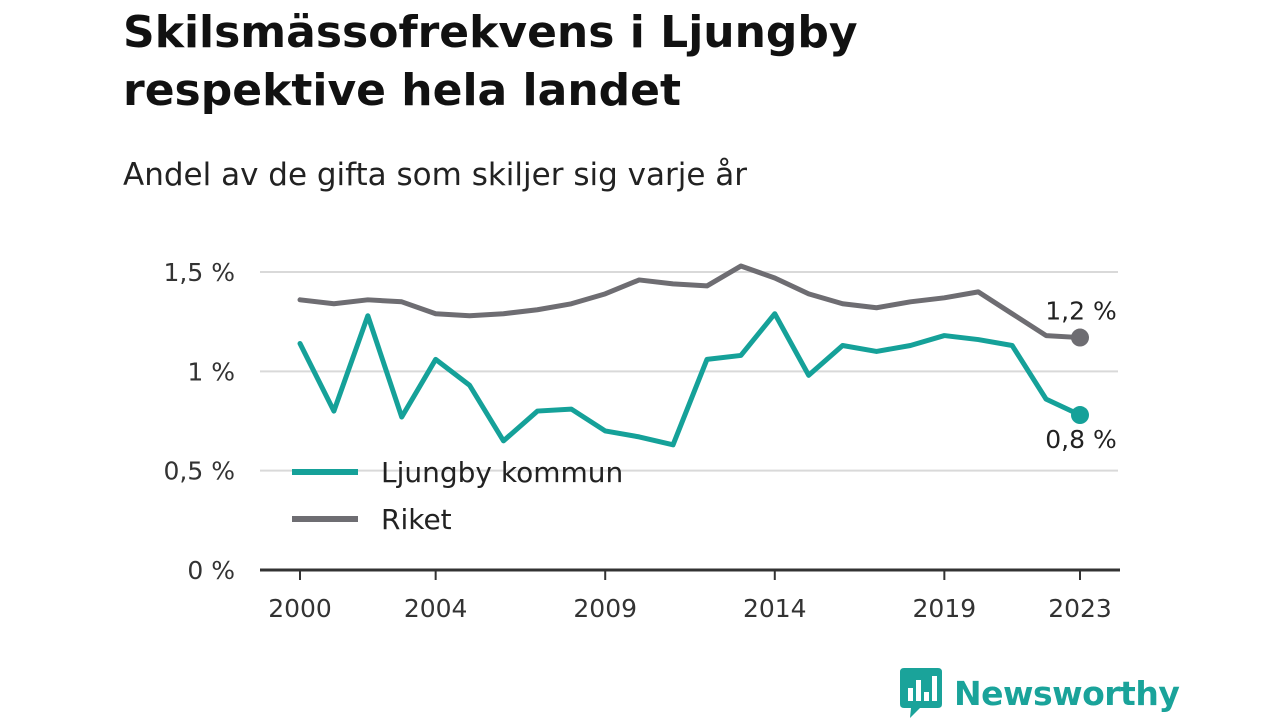 The image size is (1280, 720). What do you see at coordinates (211, 371) in the screenshot?
I see `y-tick-label: 1 %` at bounding box center [211, 371].